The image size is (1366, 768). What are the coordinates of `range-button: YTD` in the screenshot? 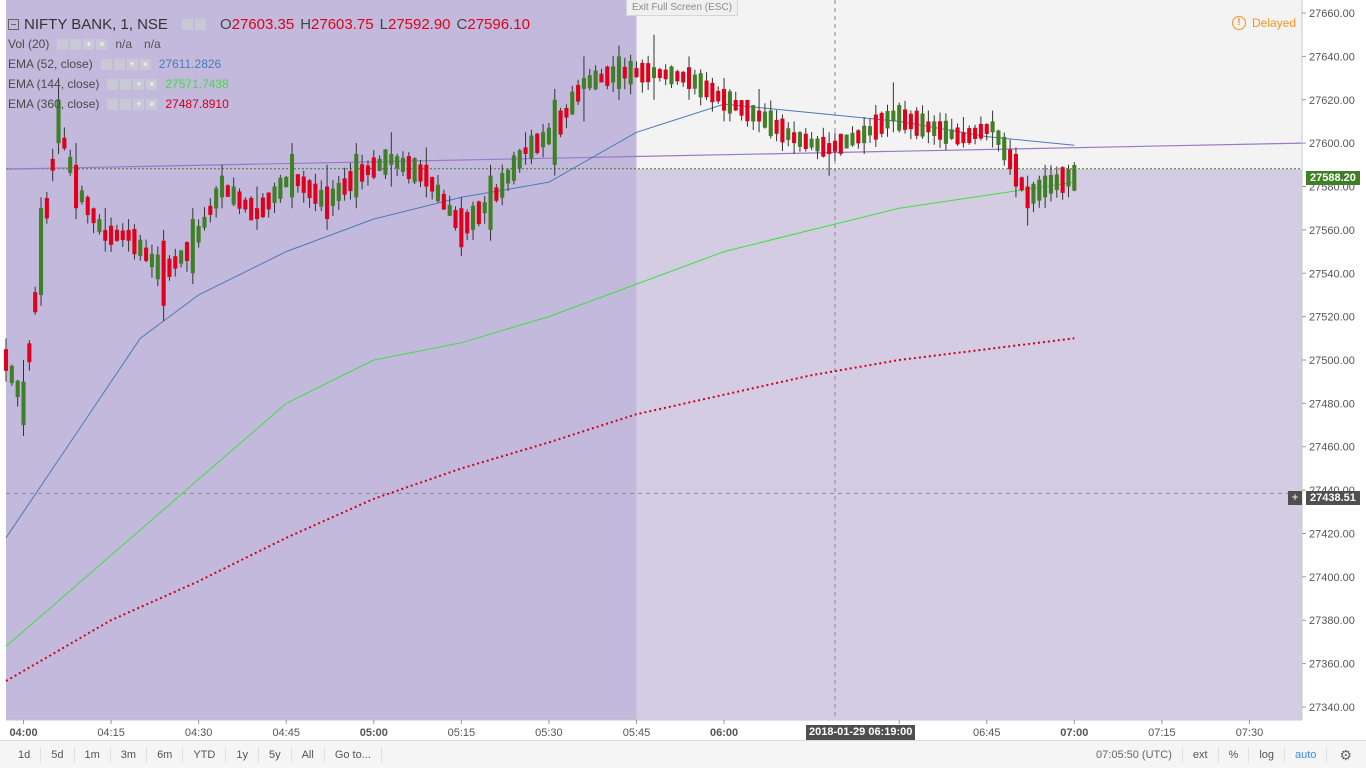 It's located at (205, 754).